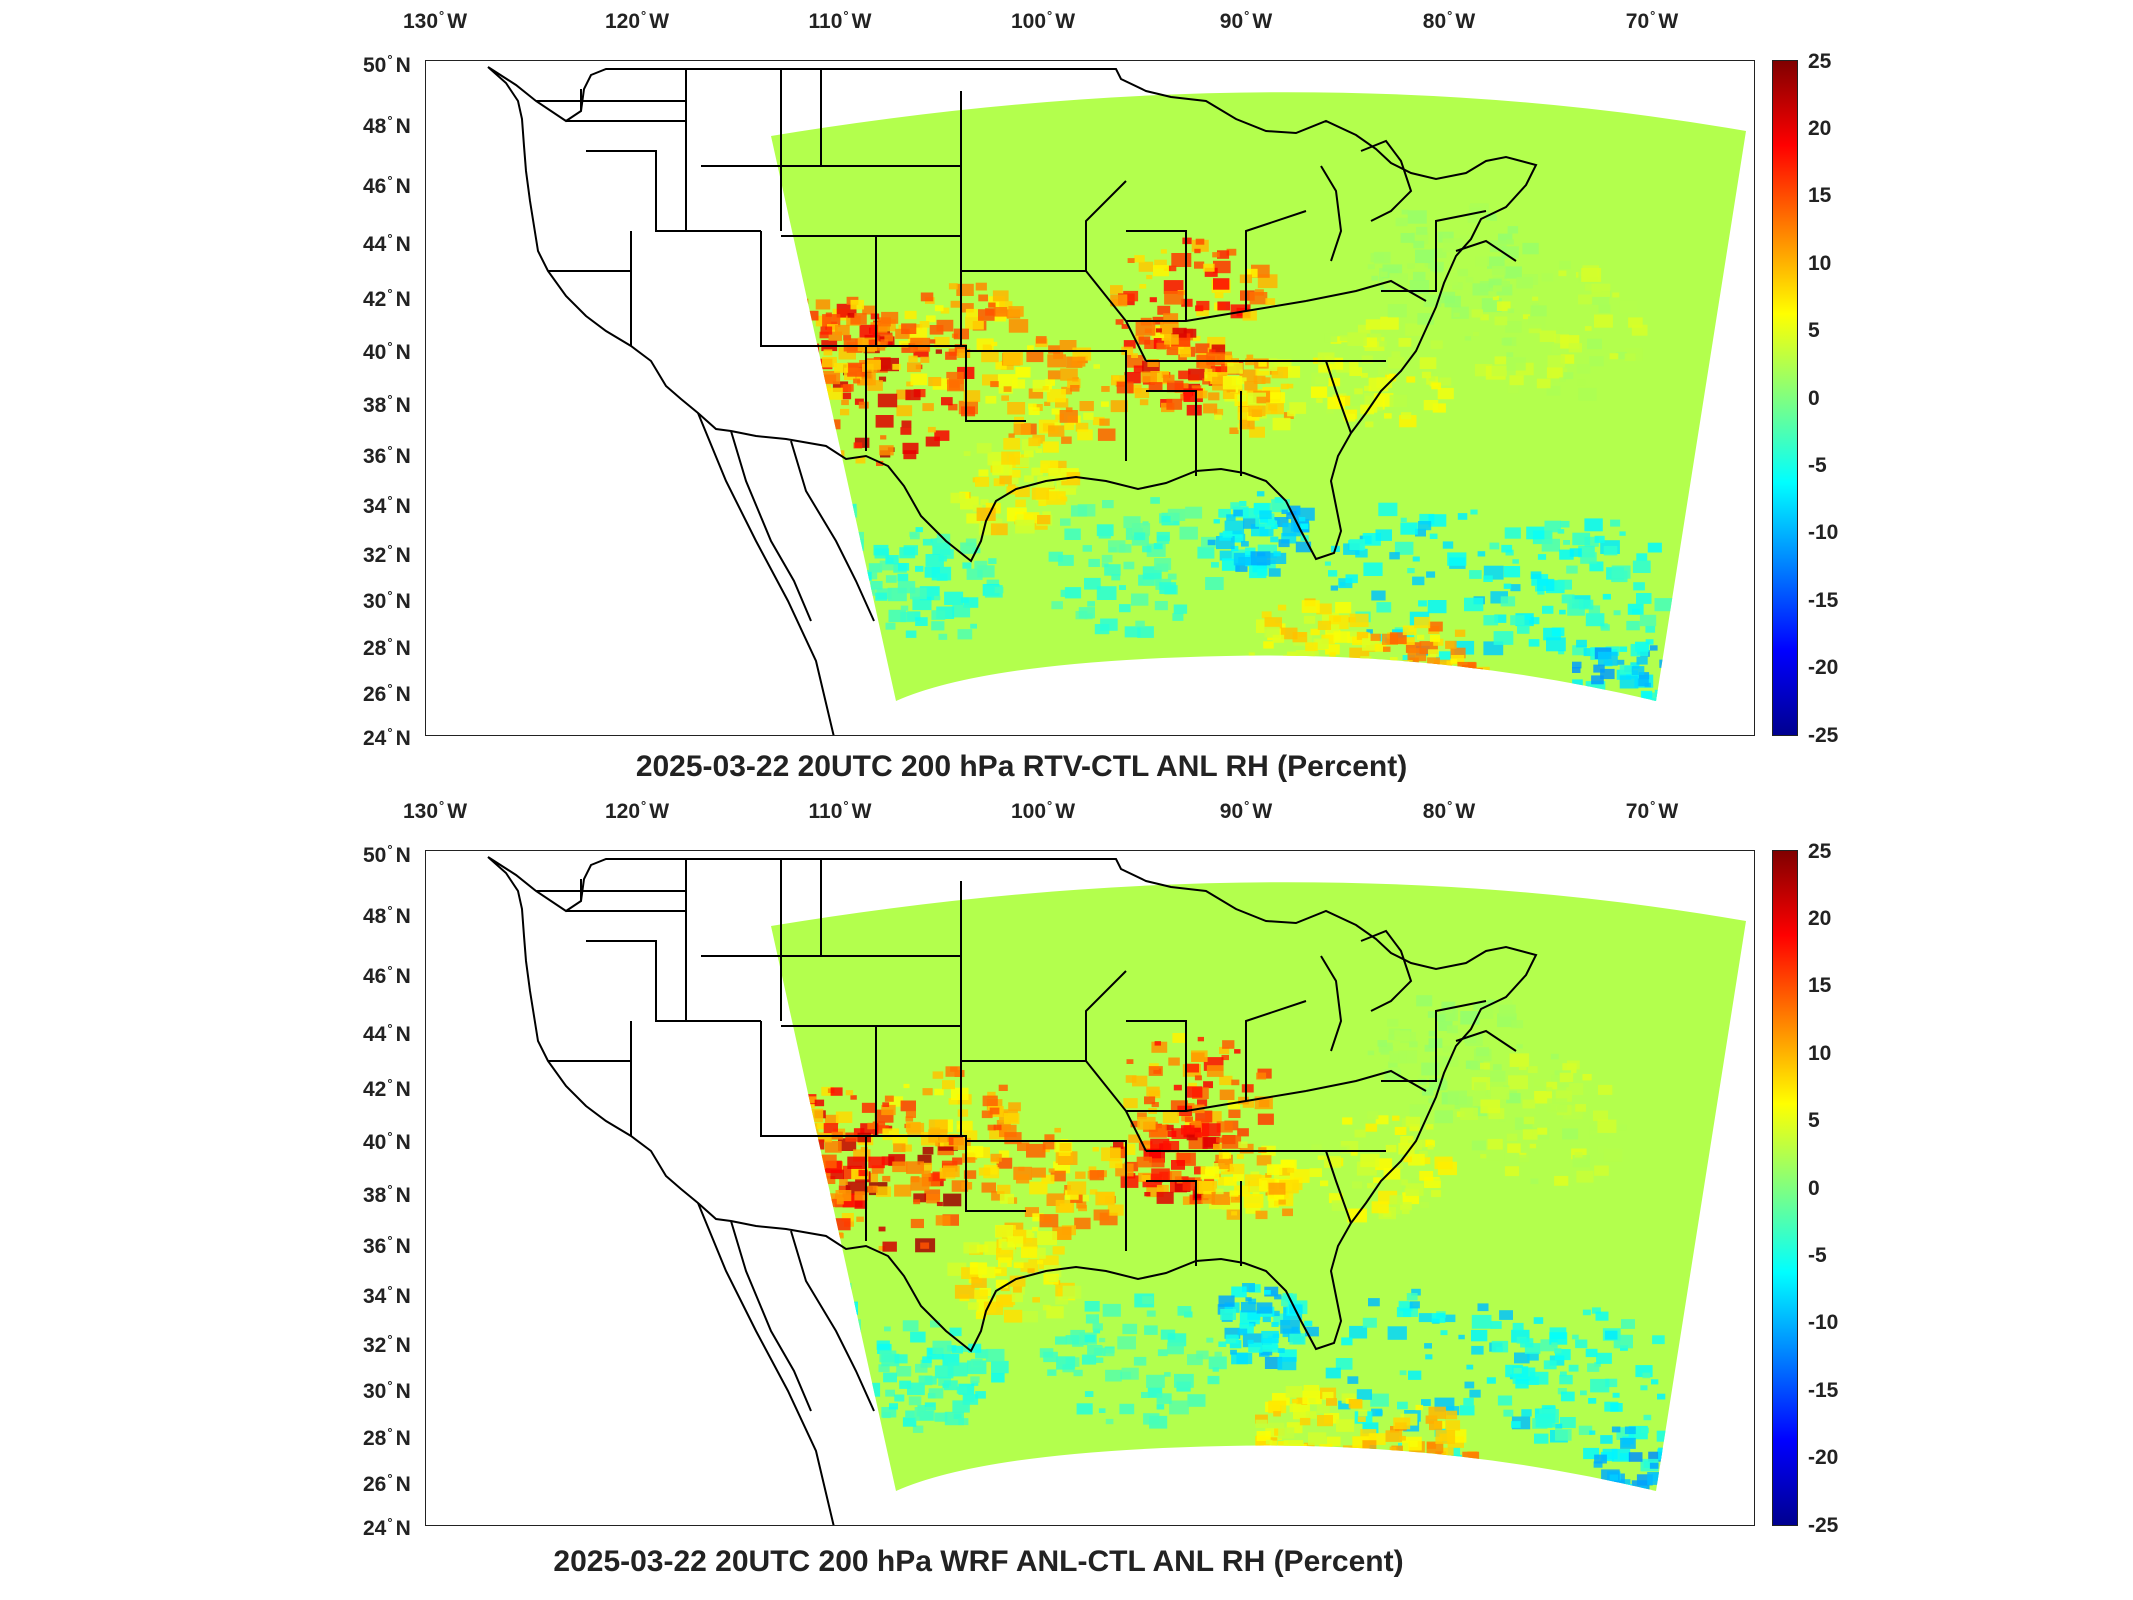 The width and height of the screenshot is (2133, 1600). I want to click on lat-value: 46, so click(375, 186).